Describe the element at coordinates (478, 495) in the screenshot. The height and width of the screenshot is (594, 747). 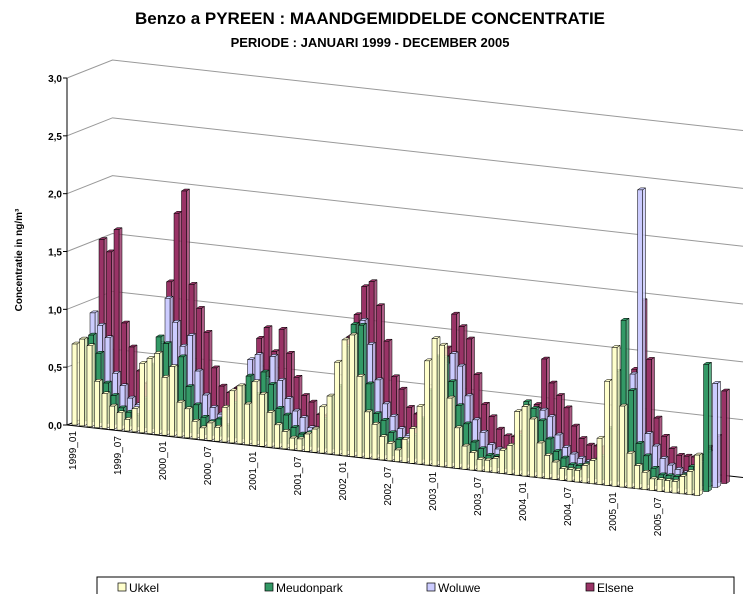
I see `x-tick-label: 2003_07` at that location.